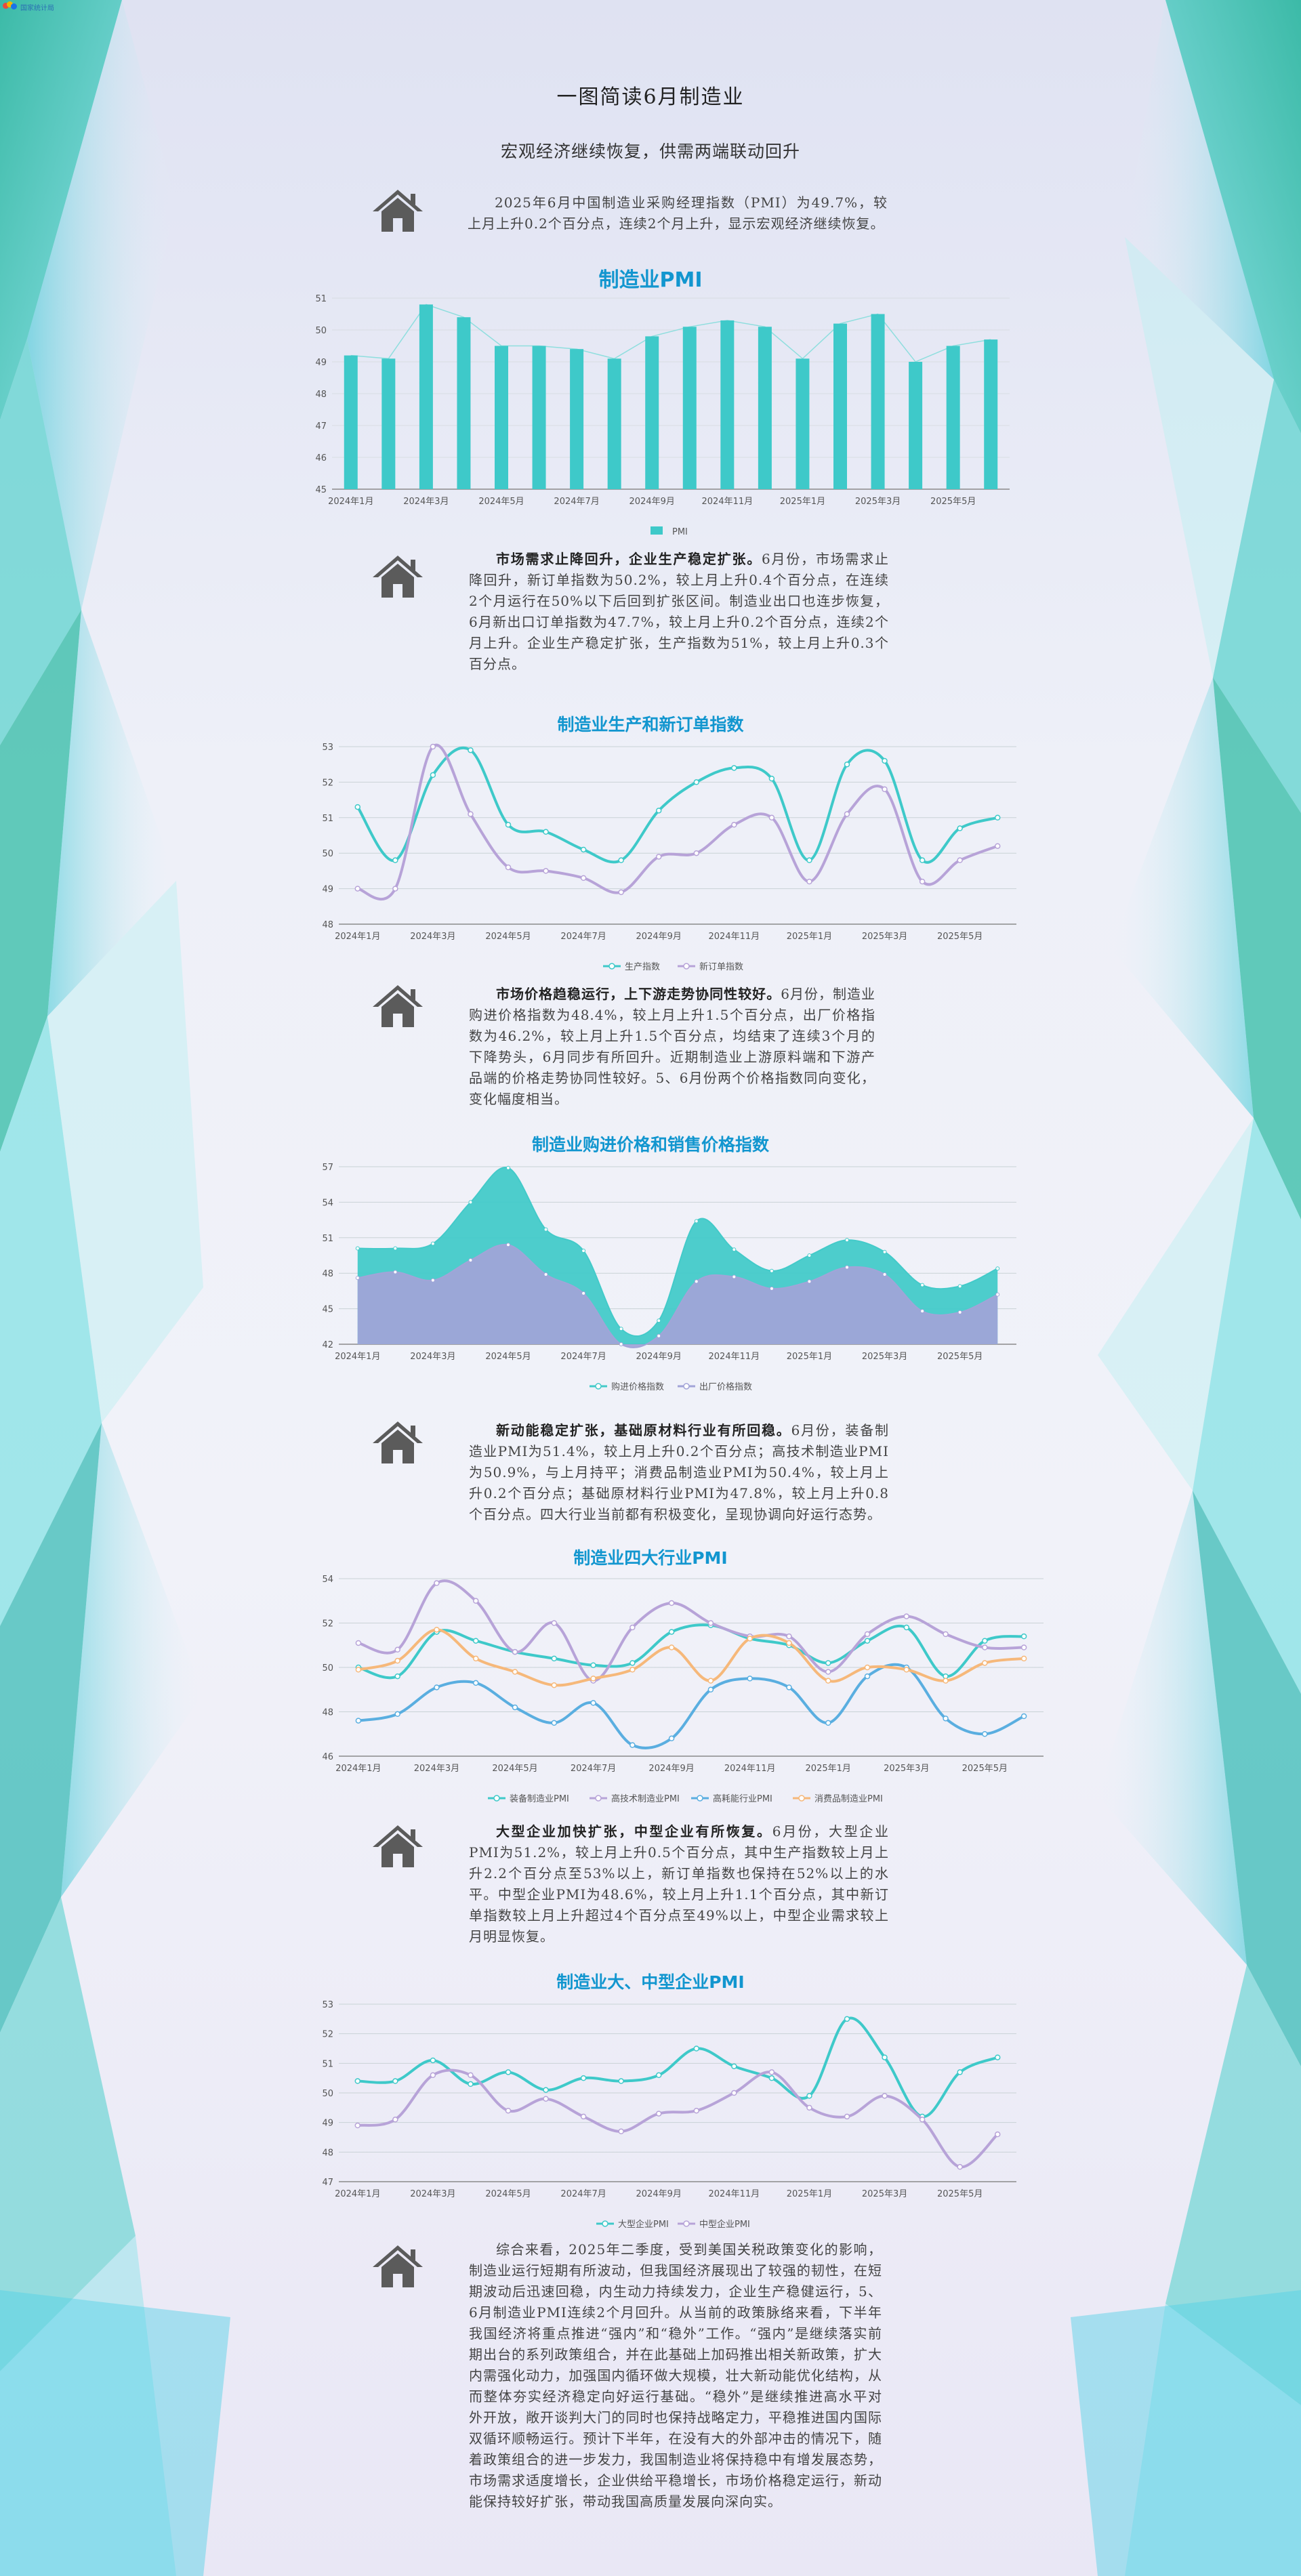 The height and width of the screenshot is (2576, 1301). I want to click on y-tick-label: 50, so click(327, 2094).